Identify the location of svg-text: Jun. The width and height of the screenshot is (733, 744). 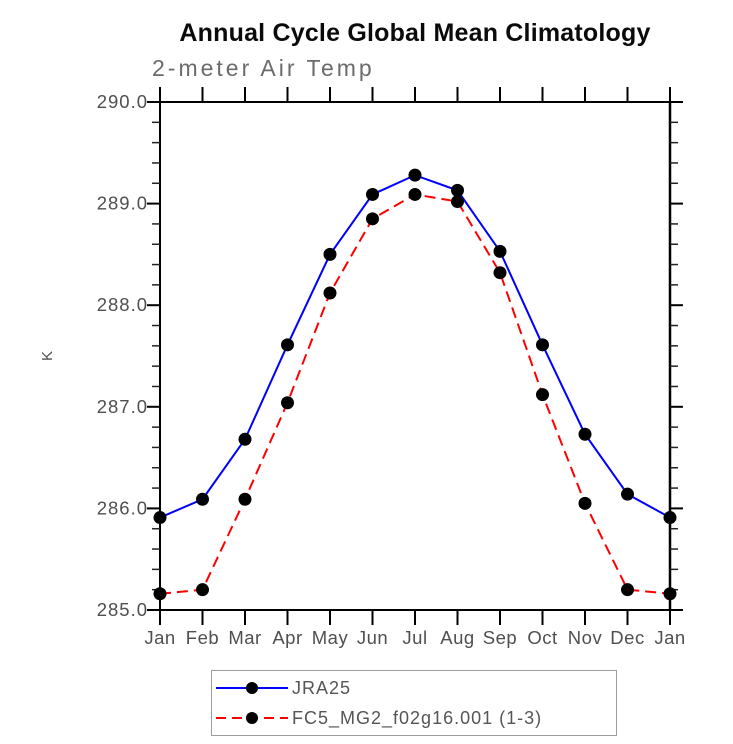
(372, 637).